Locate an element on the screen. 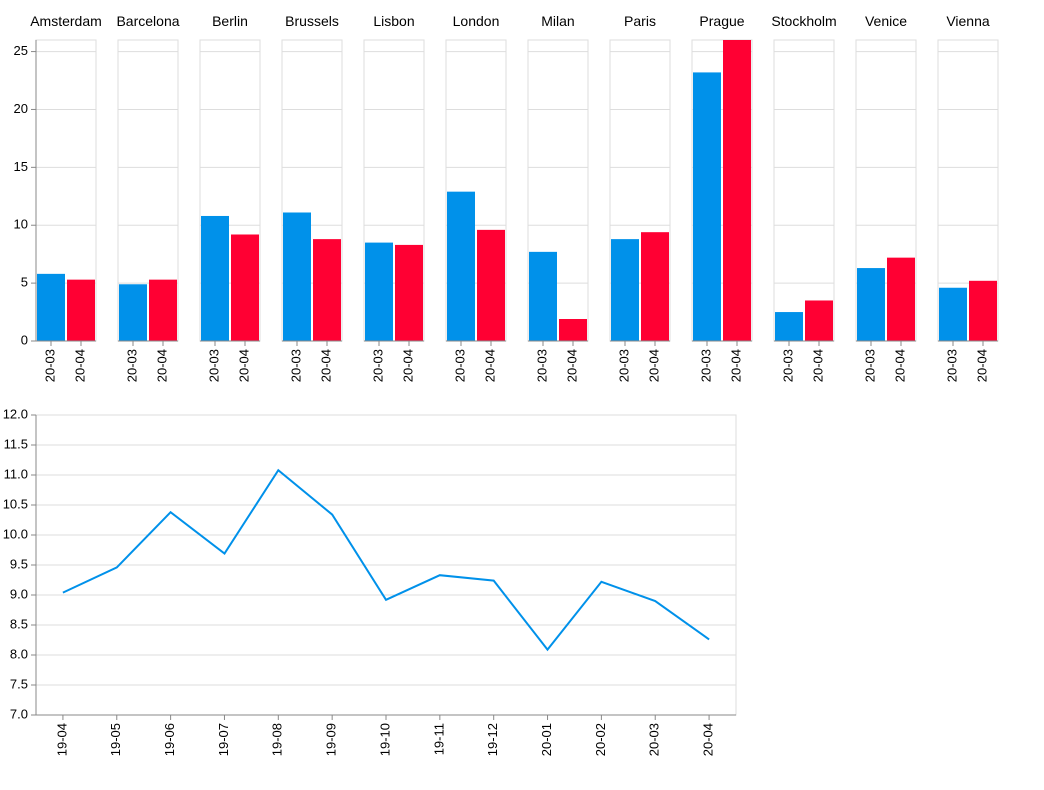 The image size is (1044, 790). facet-amsterdam: Amsterdam 20-03 20-04 is located at coordinates (66, 197).